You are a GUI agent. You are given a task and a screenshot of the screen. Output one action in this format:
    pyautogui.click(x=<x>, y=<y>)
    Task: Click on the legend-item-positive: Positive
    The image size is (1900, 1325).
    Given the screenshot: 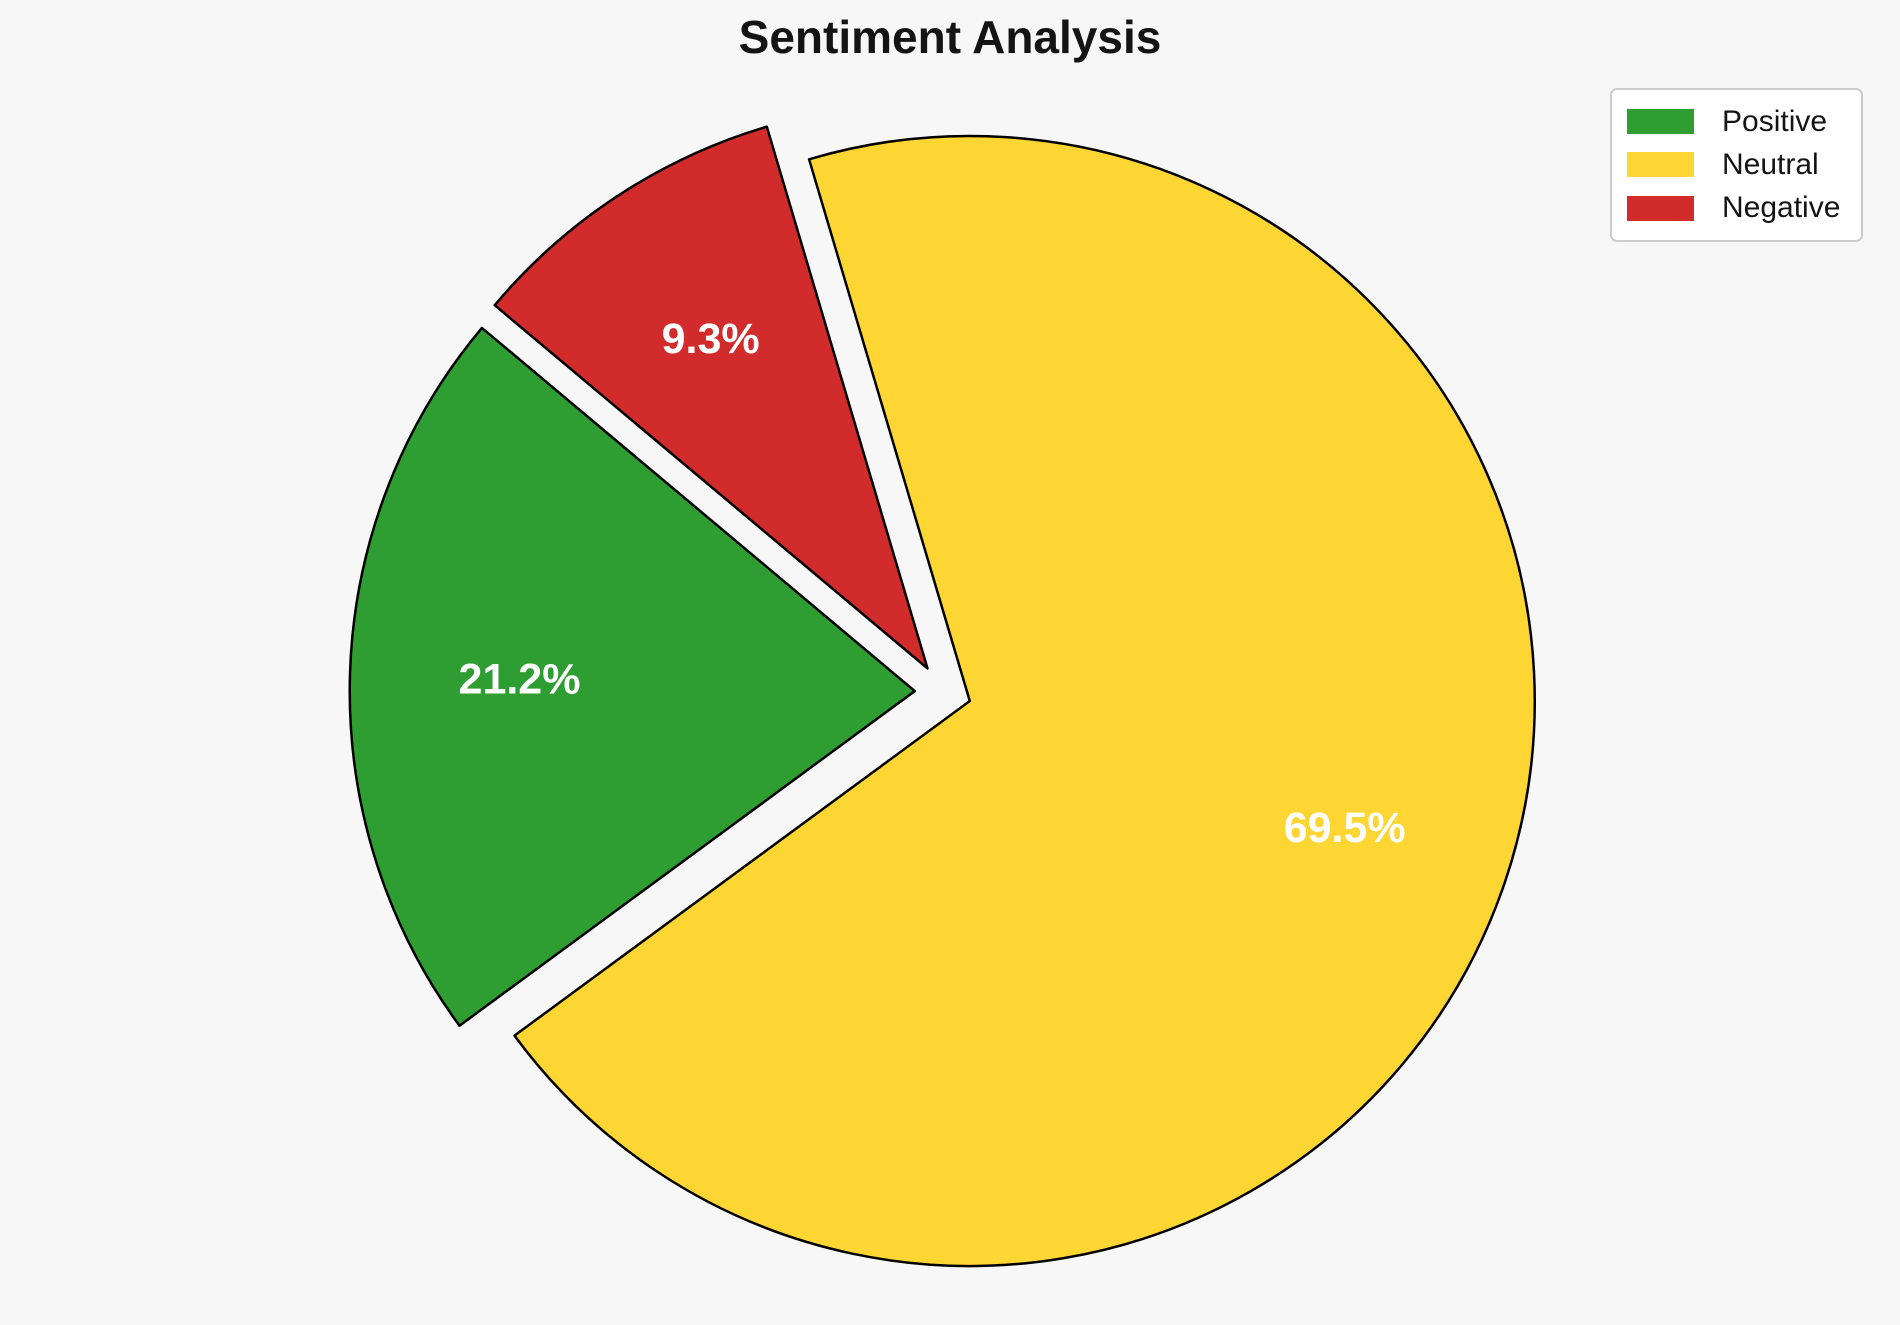 What is the action you would take?
    pyautogui.click(x=1736, y=122)
    